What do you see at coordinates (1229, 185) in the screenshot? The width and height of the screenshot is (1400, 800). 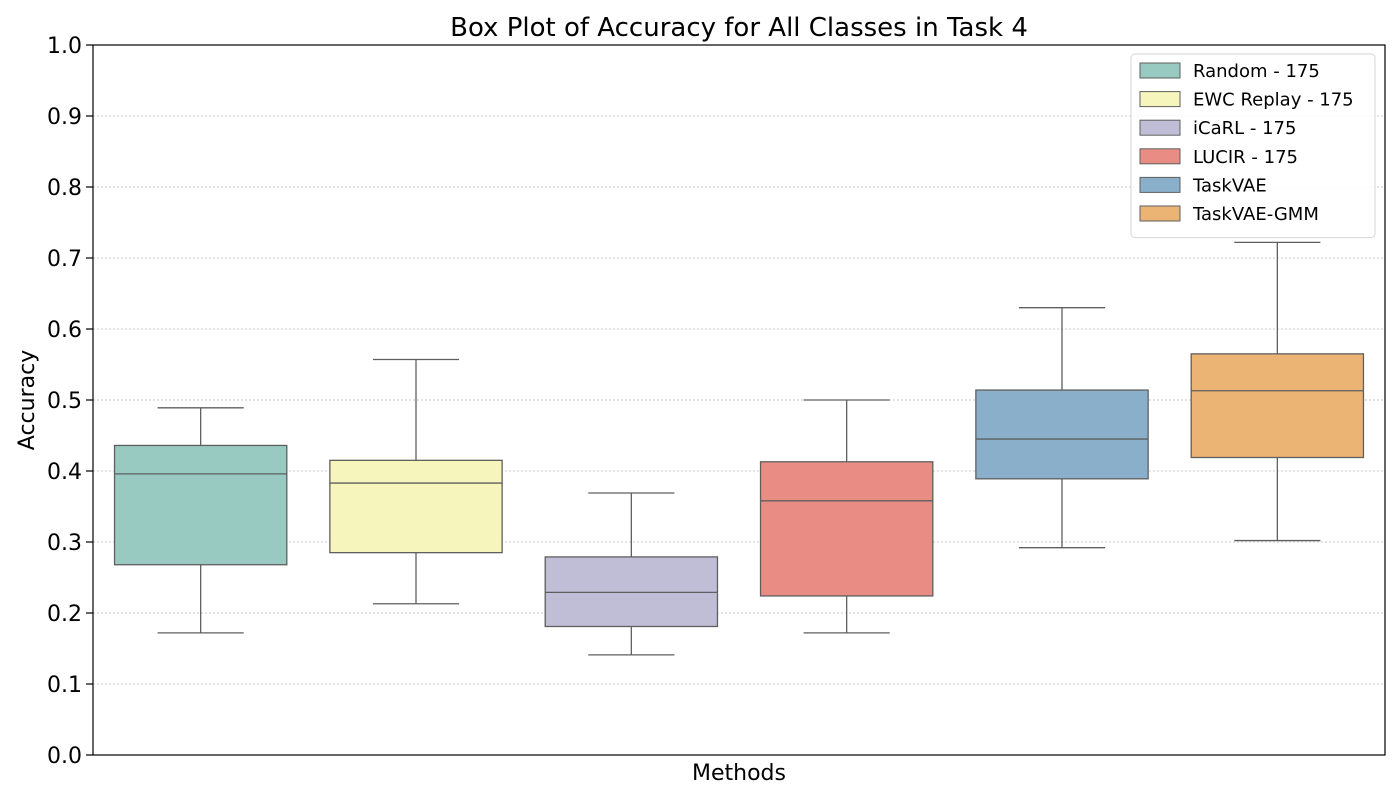 I see `legend-label: TaskVAE` at bounding box center [1229, 185].